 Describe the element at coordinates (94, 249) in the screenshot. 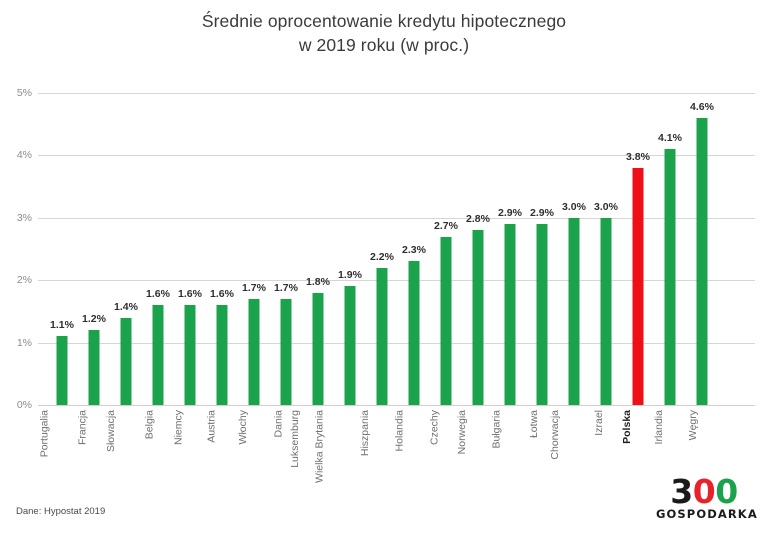

I see `bar-group: 1.2%` at that location.